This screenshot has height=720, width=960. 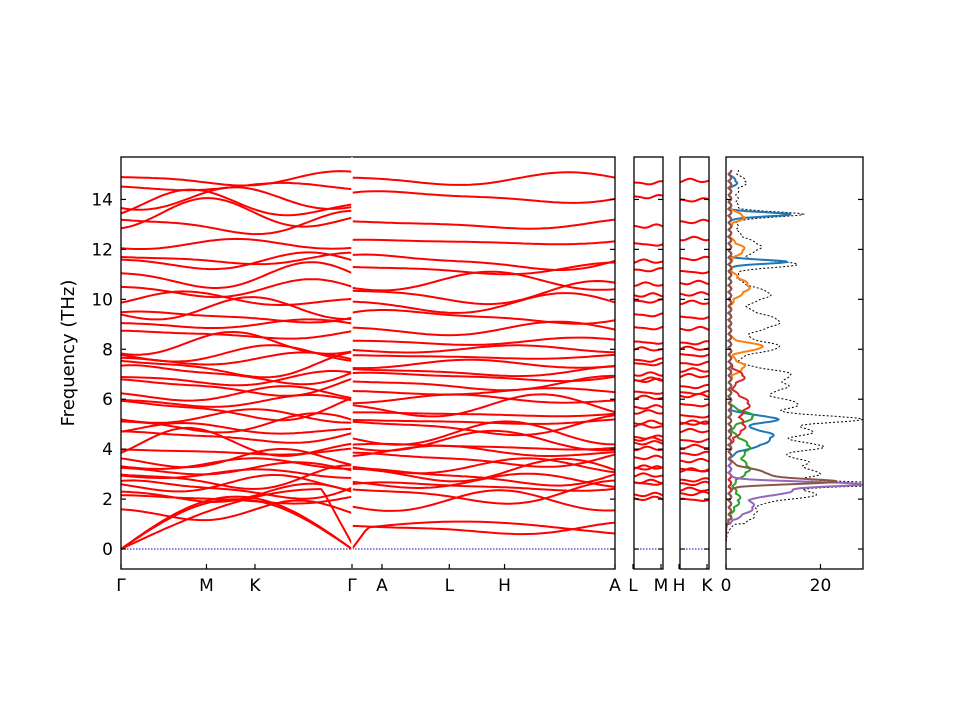 I want to click on y-tick-label: 12, so click(x=102, y=250).